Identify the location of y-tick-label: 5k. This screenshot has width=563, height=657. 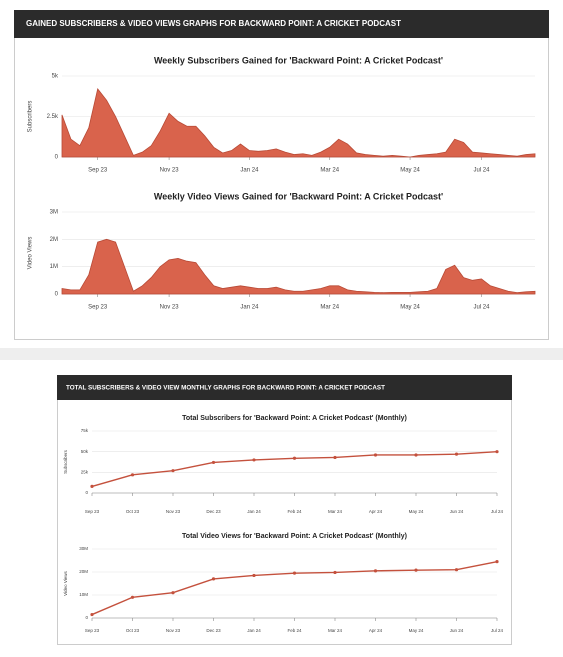
(55, 77).